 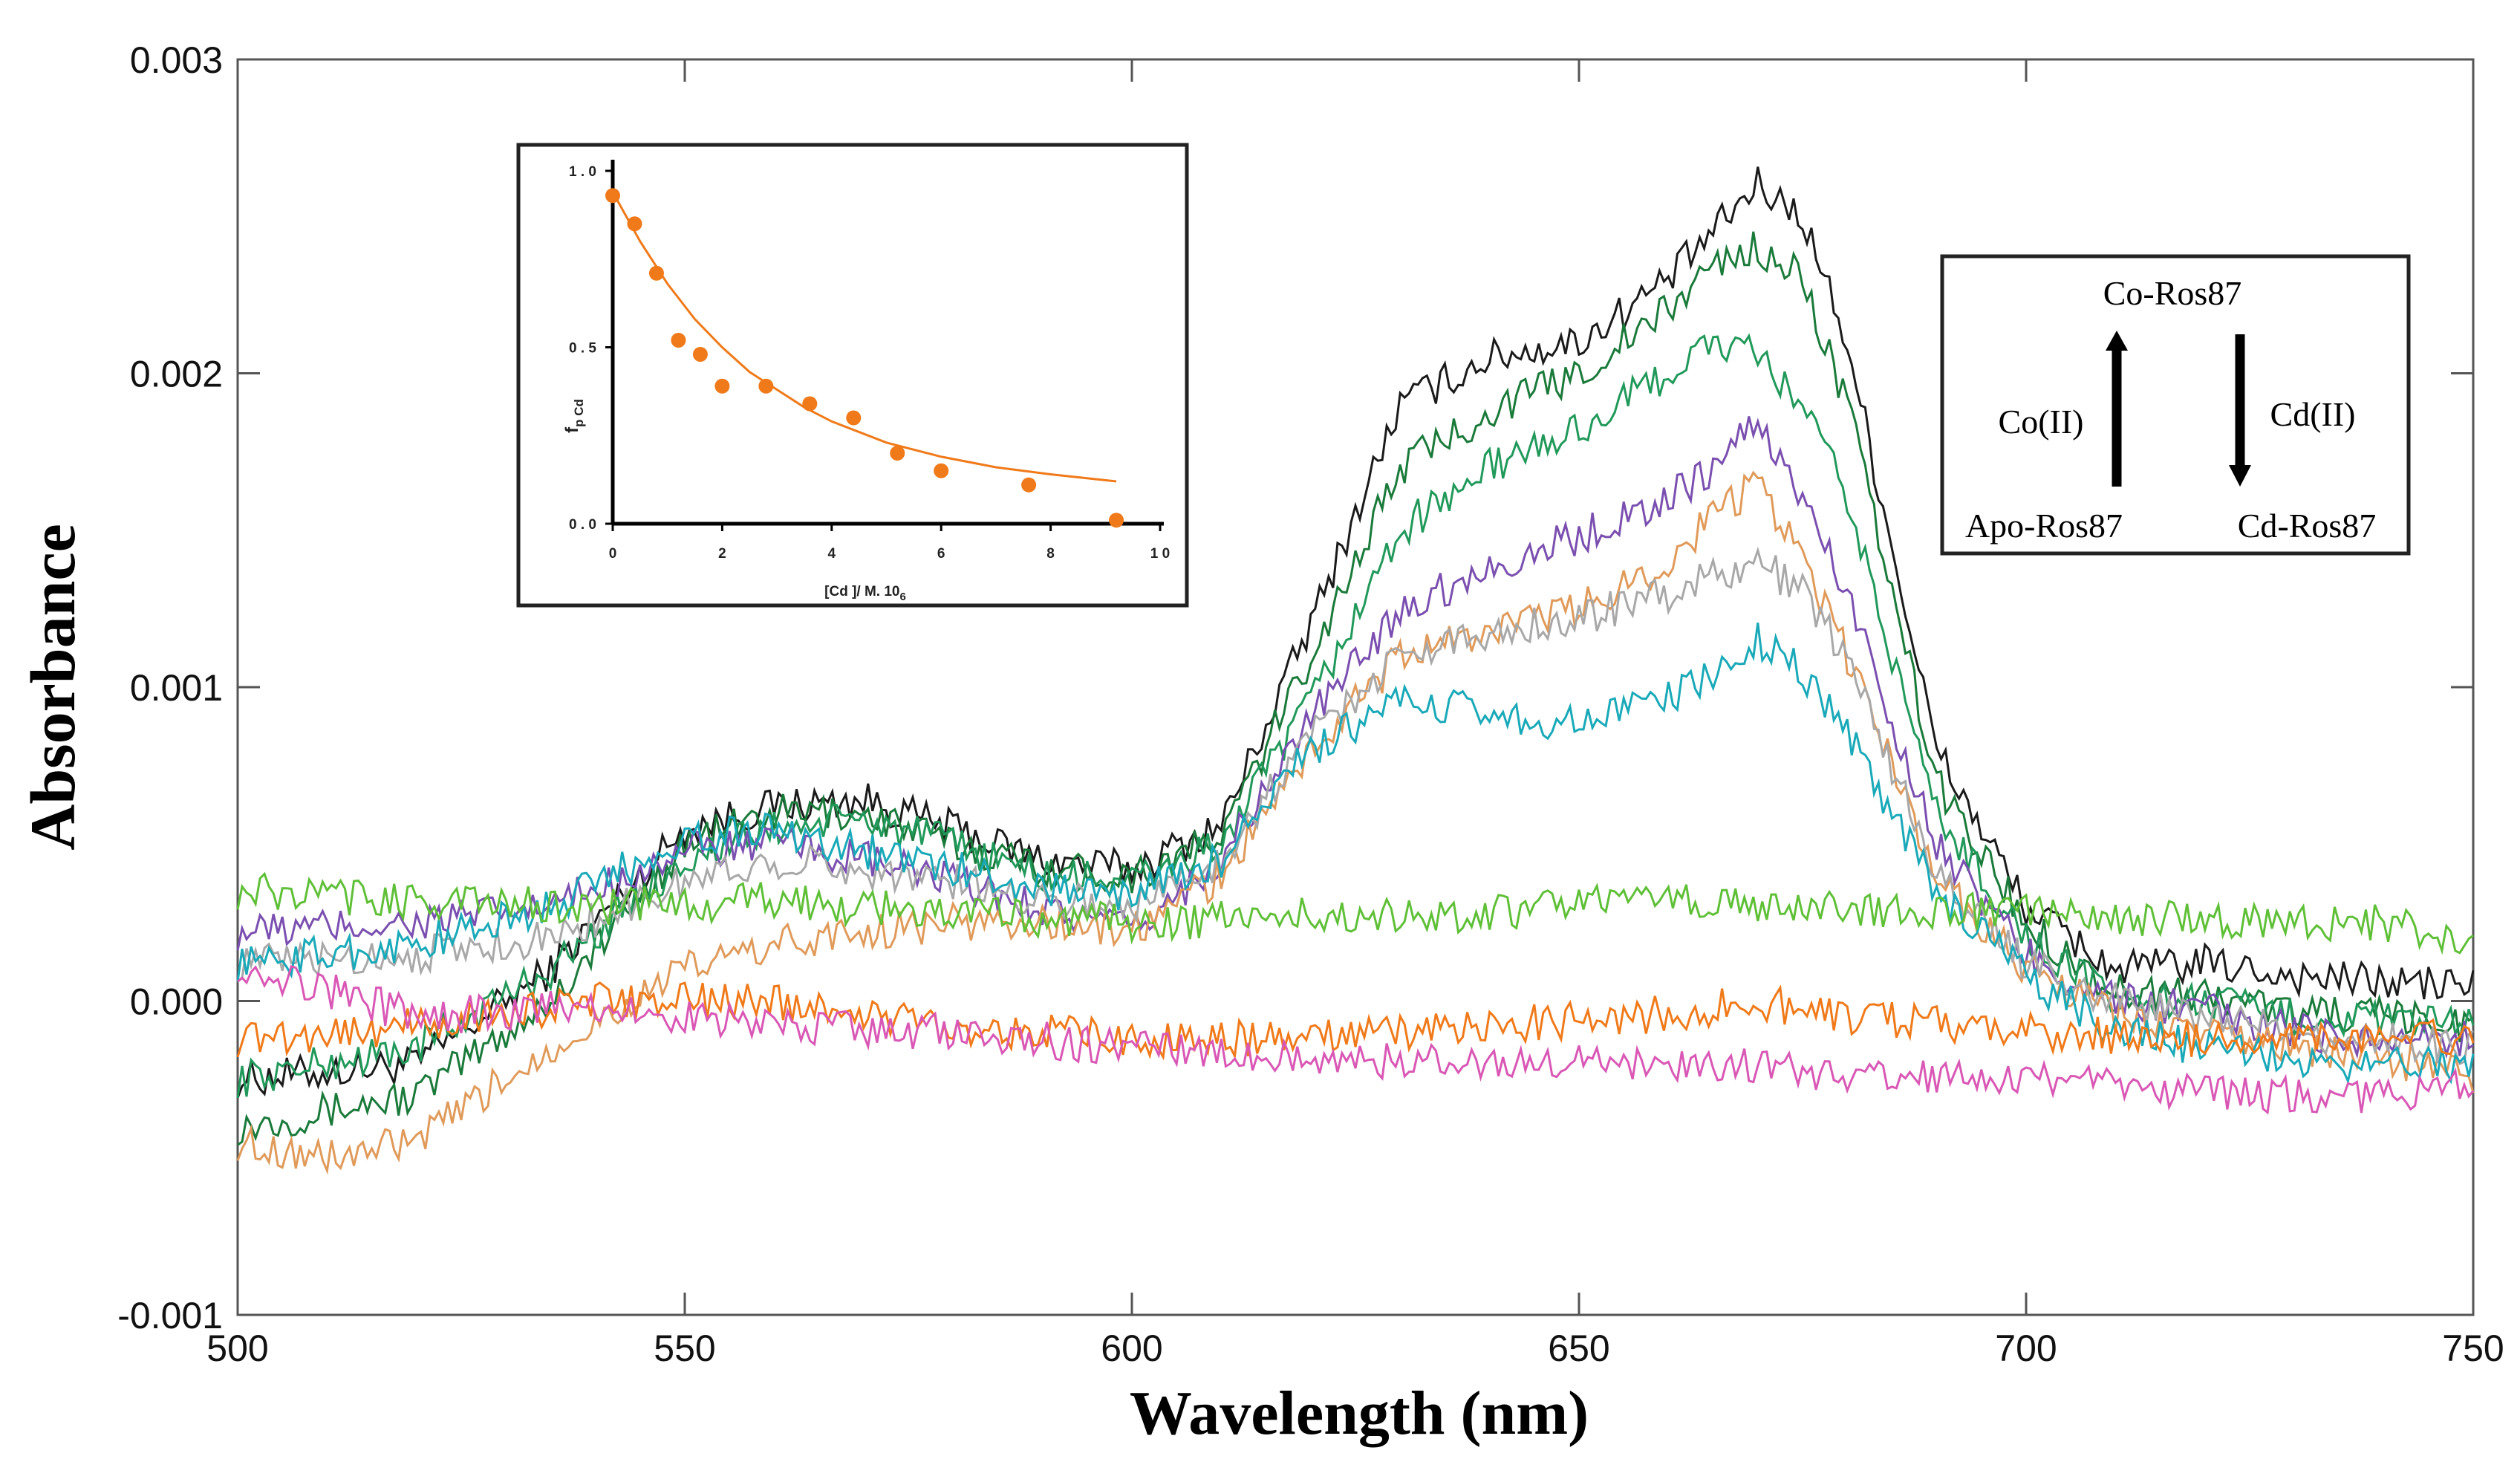 What do you see at coordinates (572, 429) in the screenshot?
I see `inset-y-axis-title-main: f` at bounding box center [572, 429].